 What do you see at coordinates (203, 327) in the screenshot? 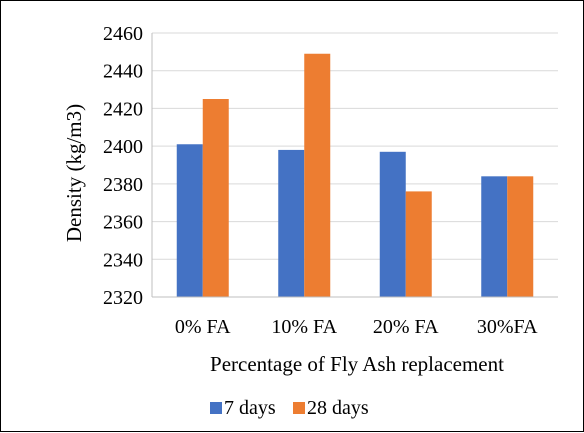
I see `x-category-label: 0% FA` at bounding box center [203, 327].